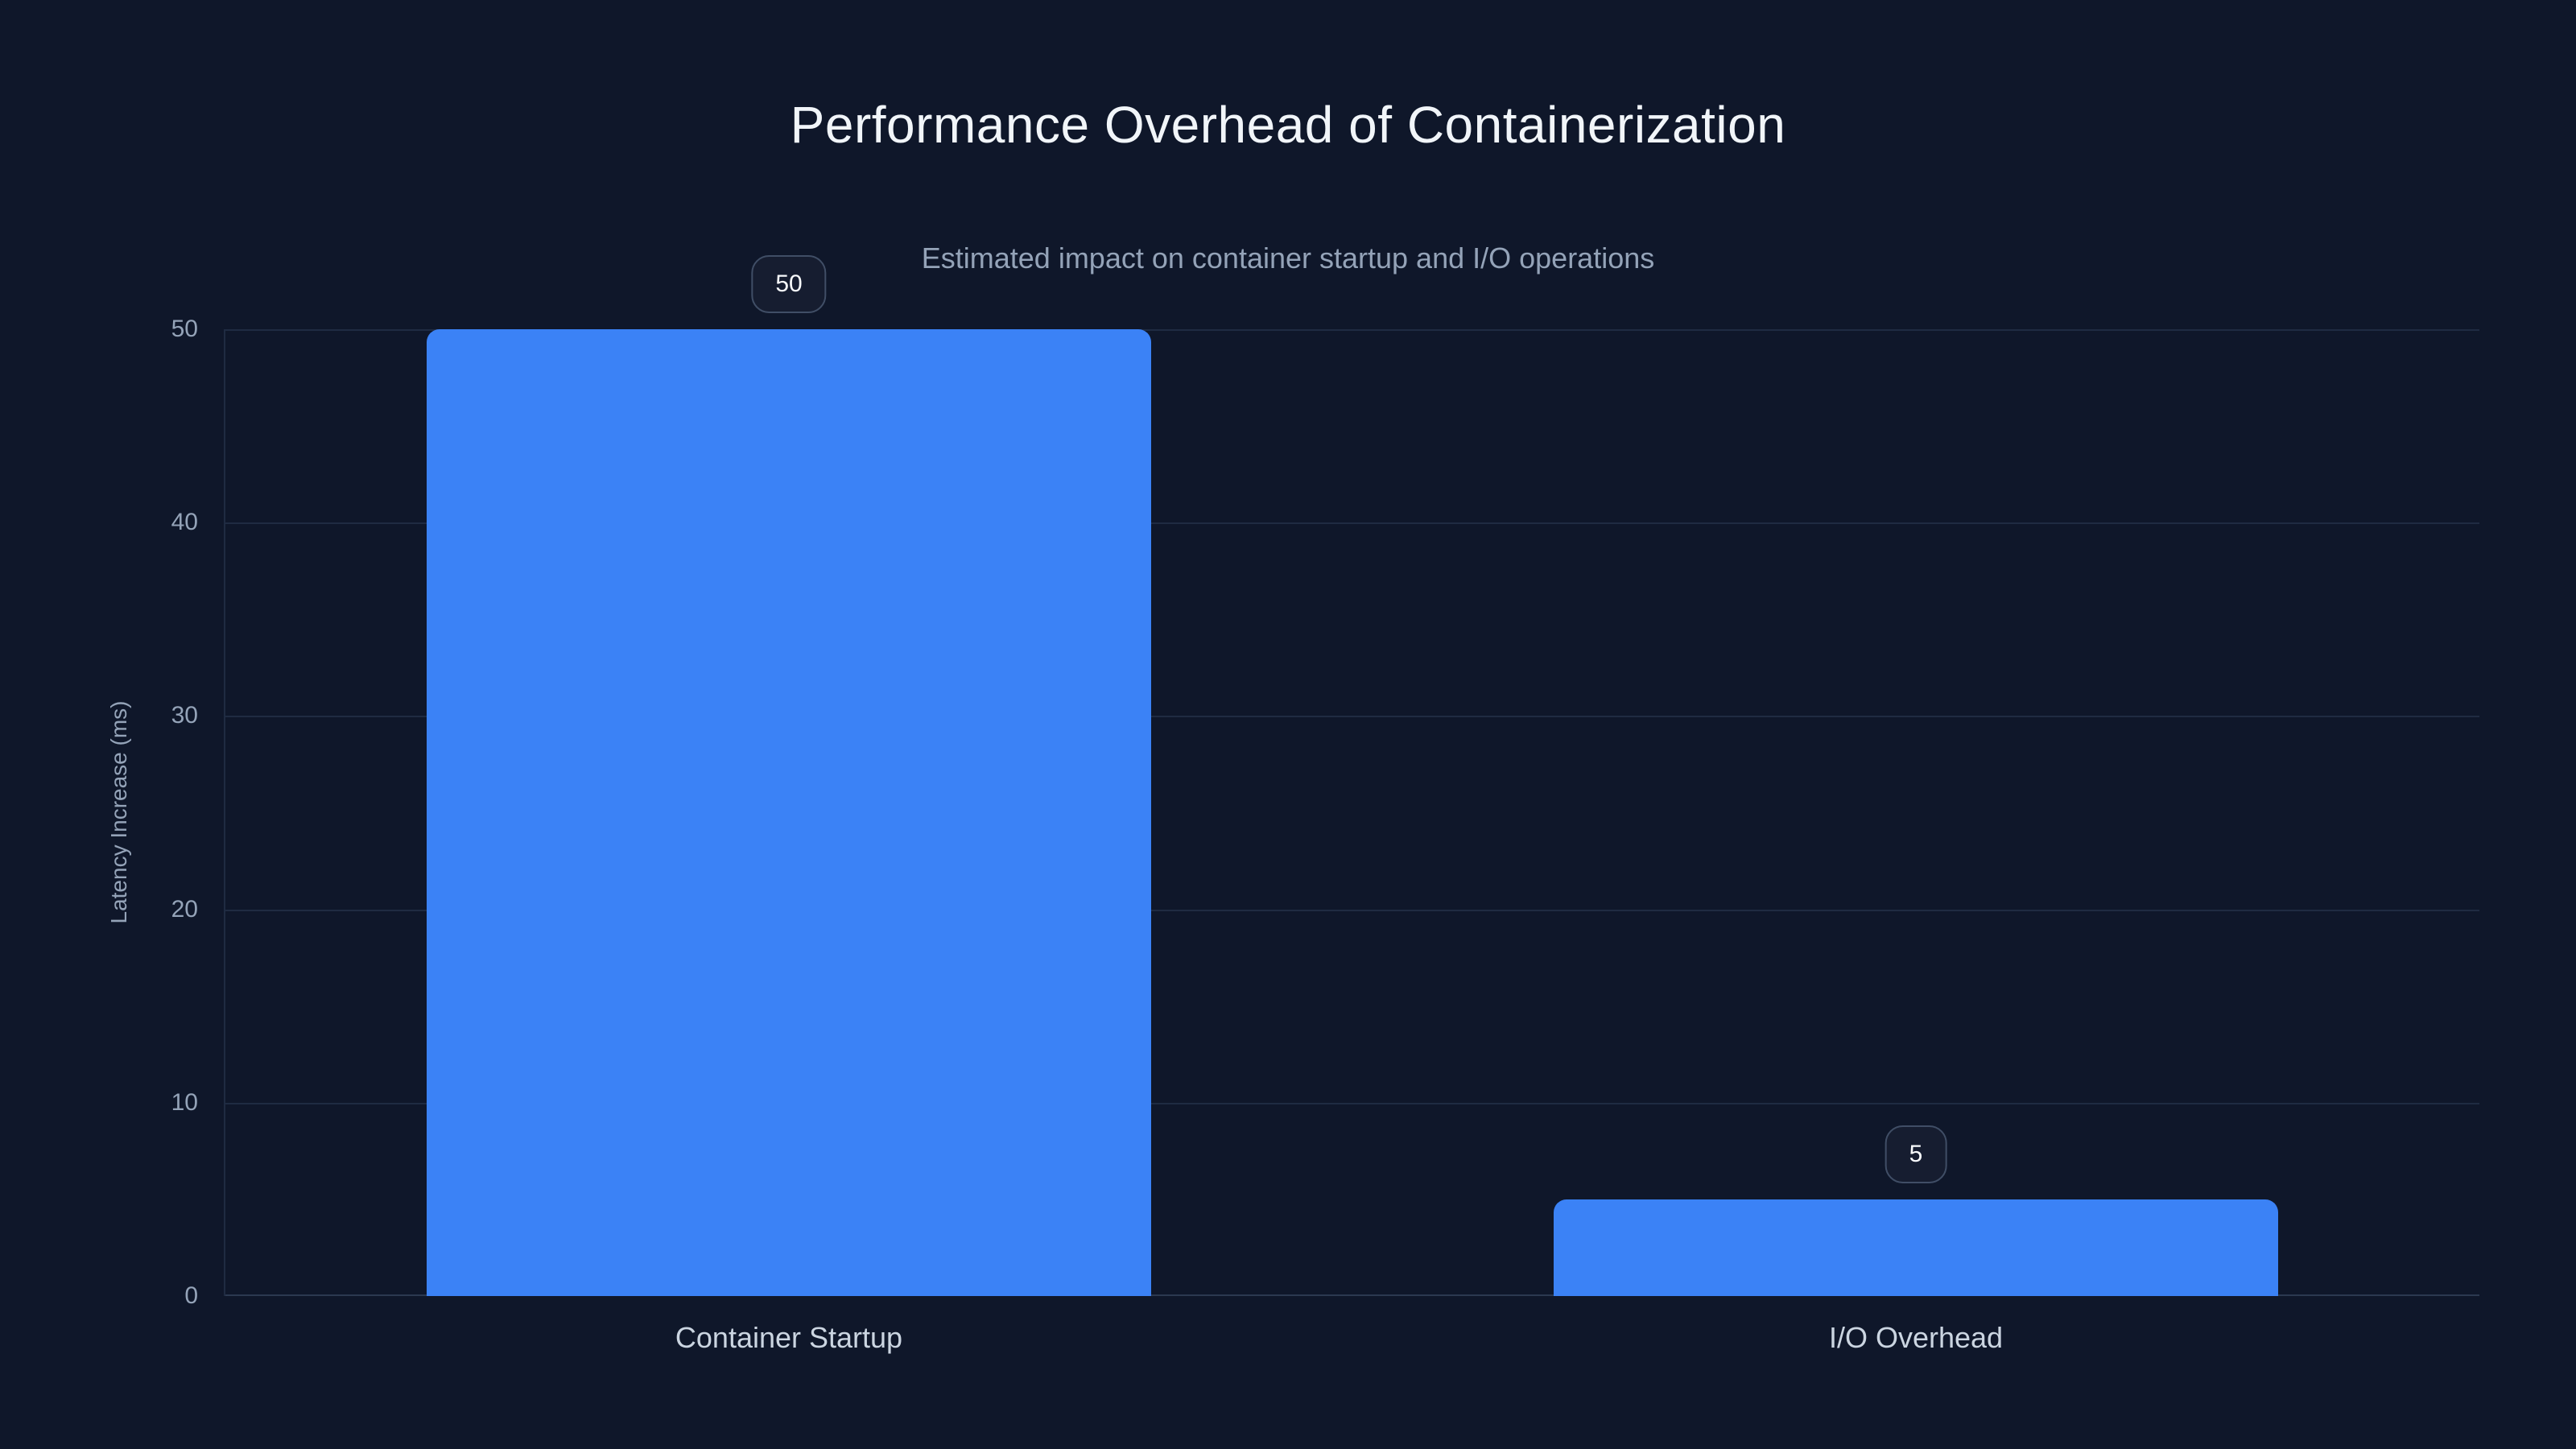 The image size is (2576, 1449). I want to click on chart-title: Performance Overhead of Containerization, so click(1288, 125).